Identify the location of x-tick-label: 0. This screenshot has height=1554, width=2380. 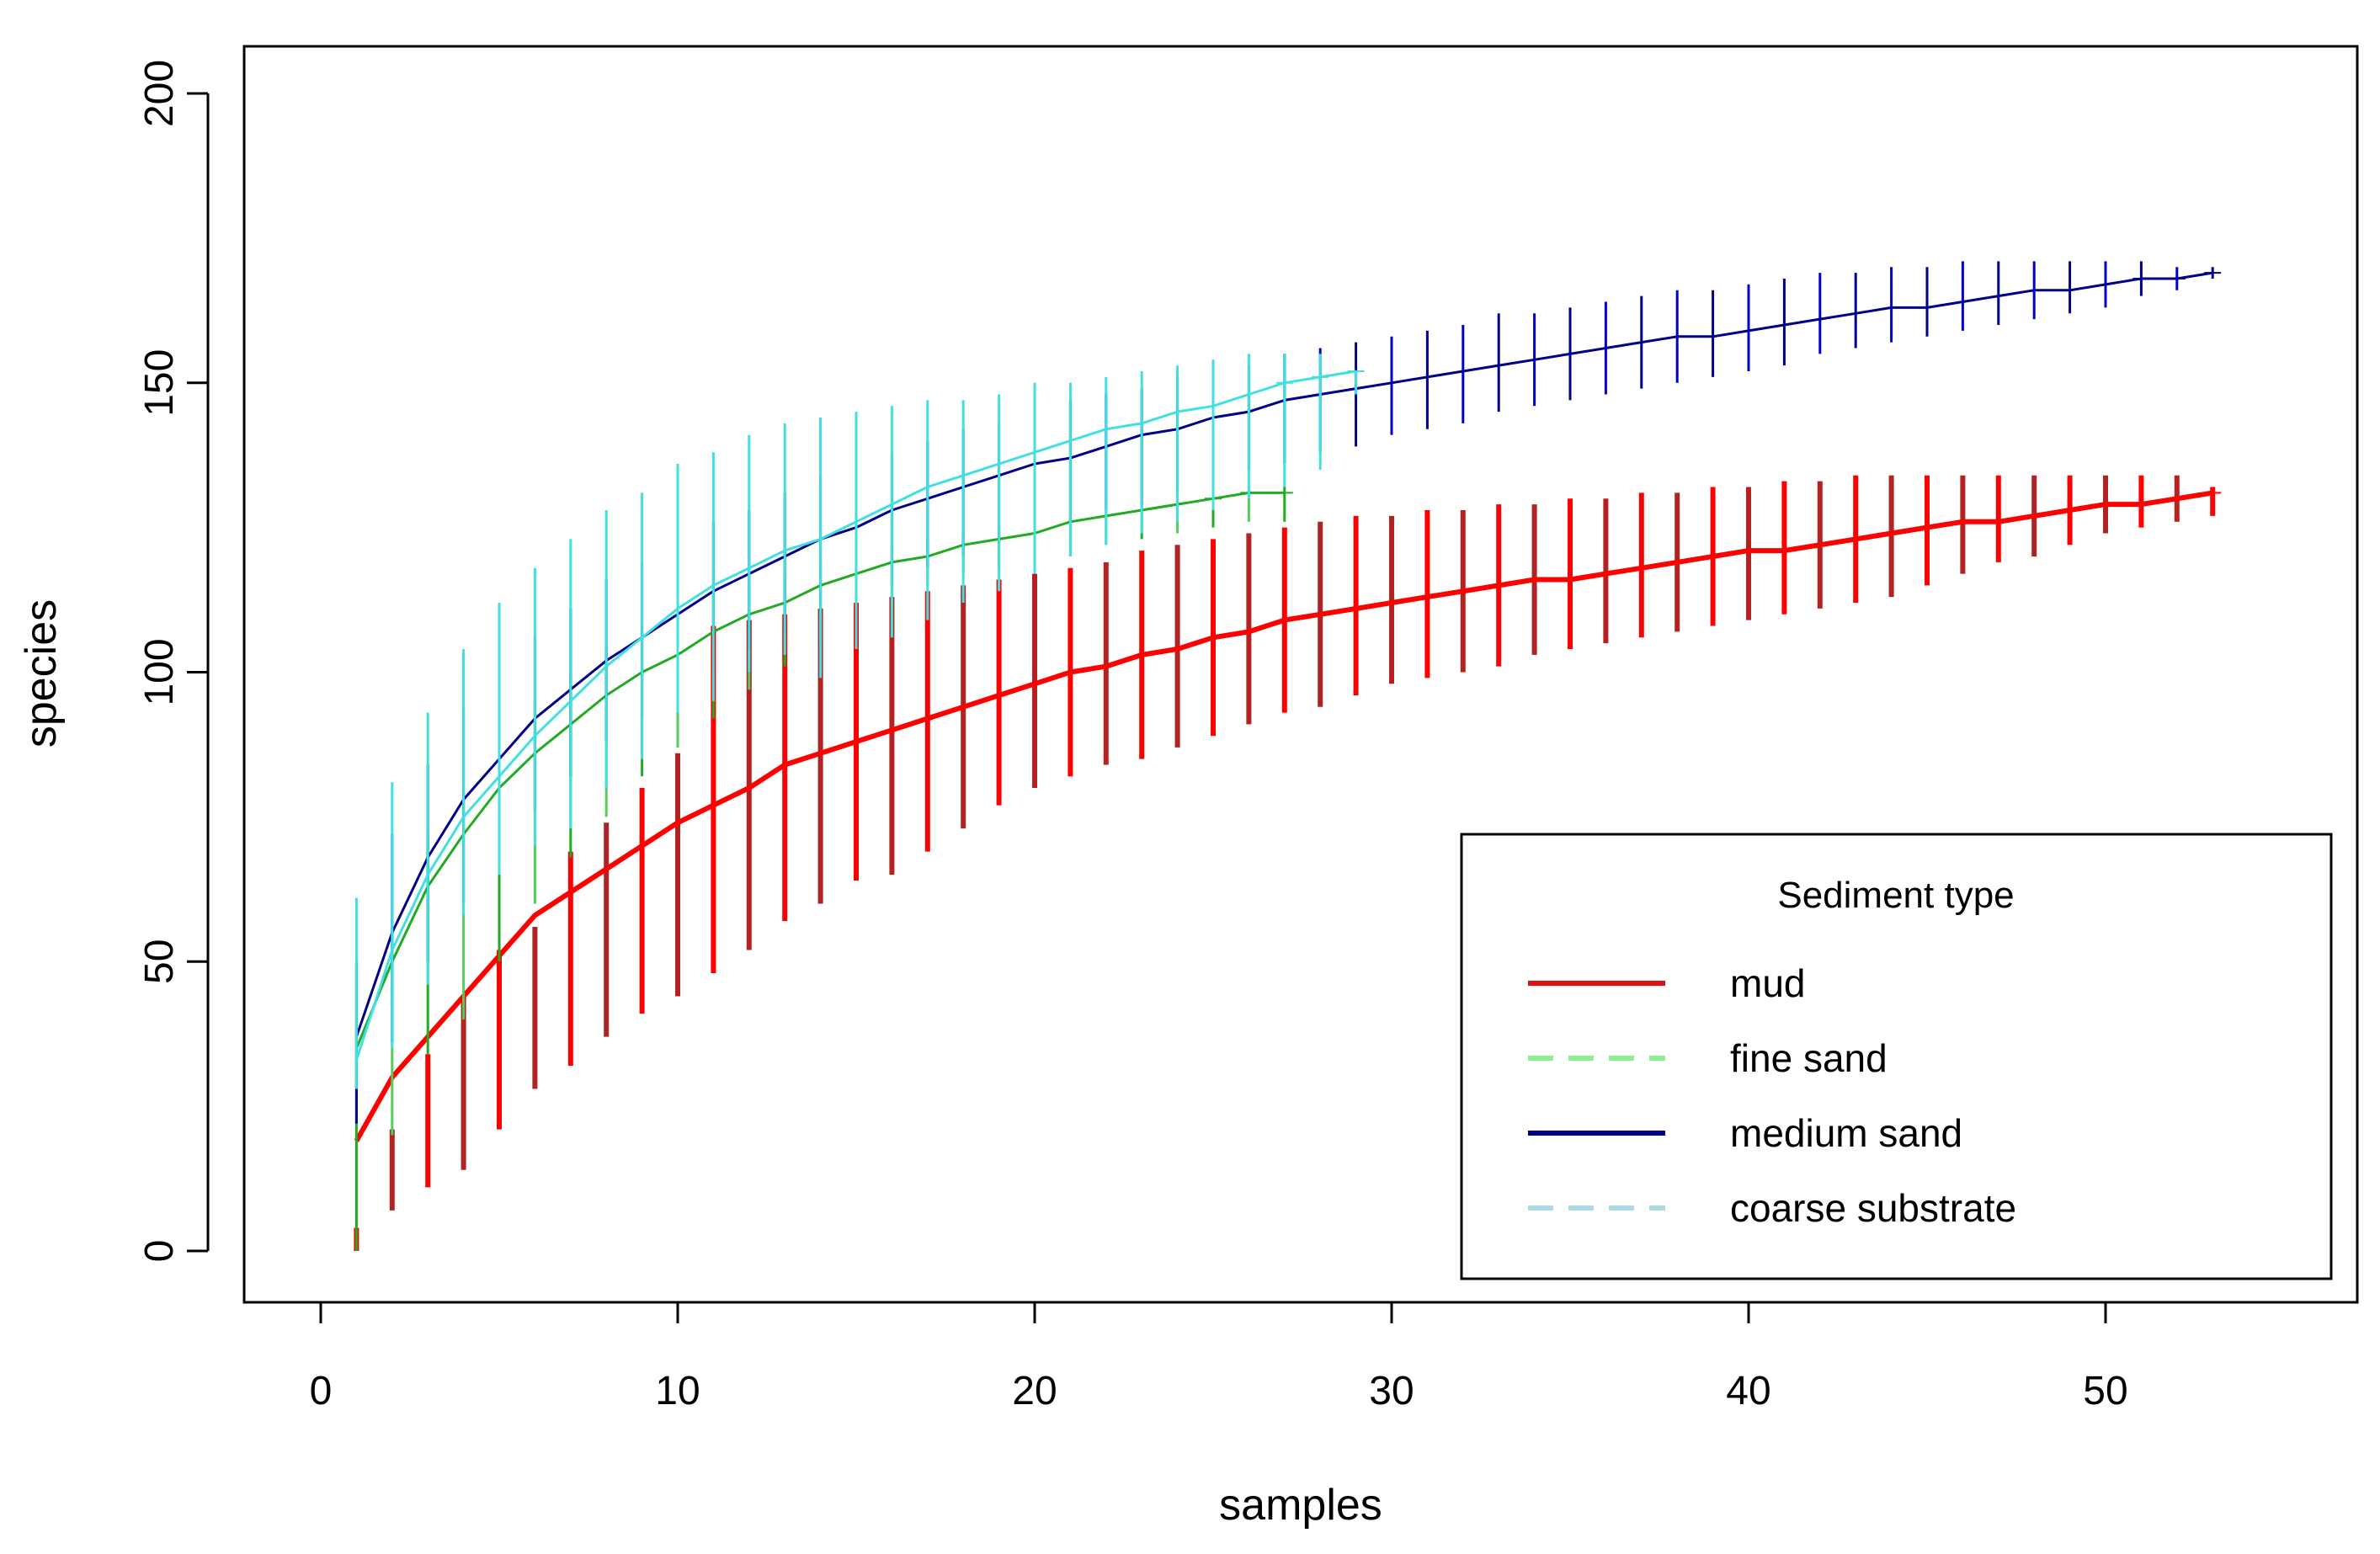
(321, 1391).